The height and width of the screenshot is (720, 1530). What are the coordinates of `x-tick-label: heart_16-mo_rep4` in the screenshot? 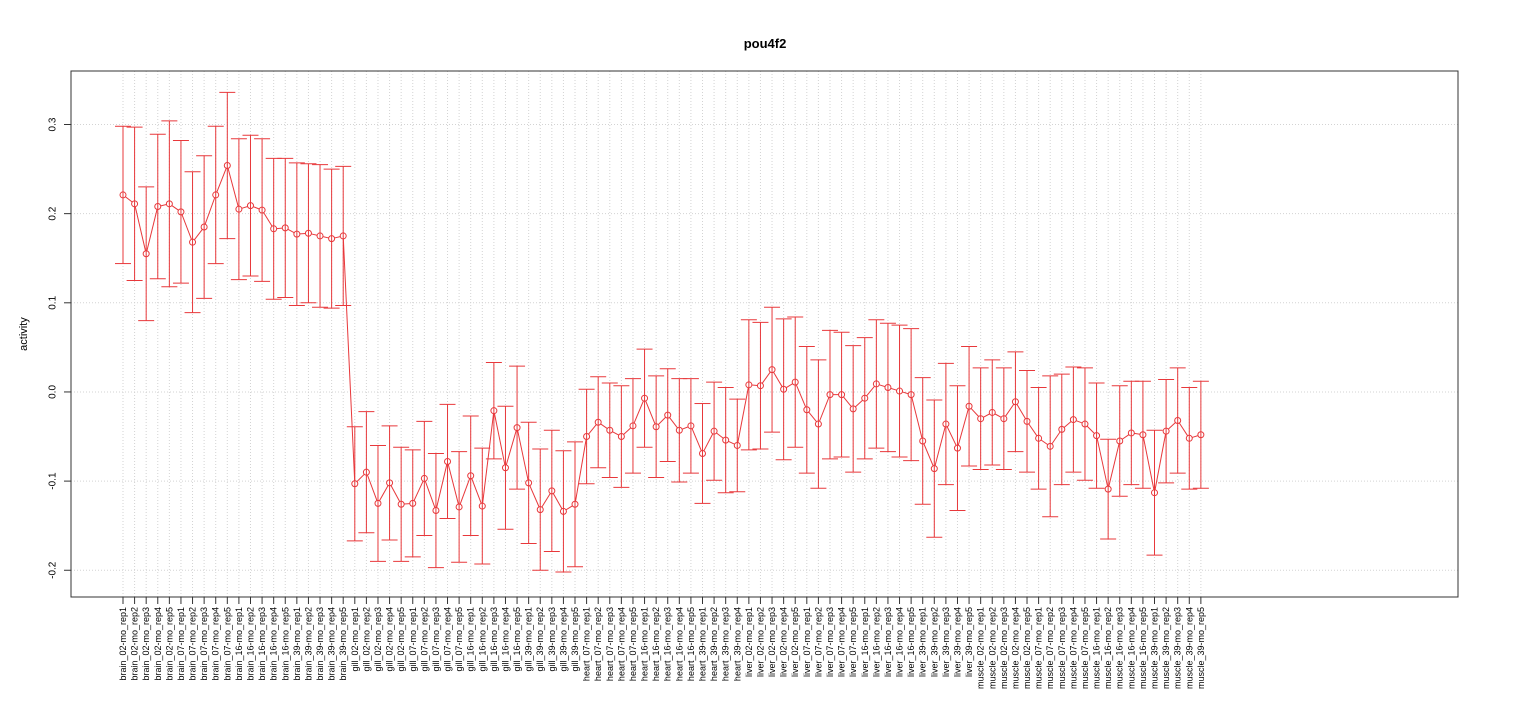 It's located at (679, 644).